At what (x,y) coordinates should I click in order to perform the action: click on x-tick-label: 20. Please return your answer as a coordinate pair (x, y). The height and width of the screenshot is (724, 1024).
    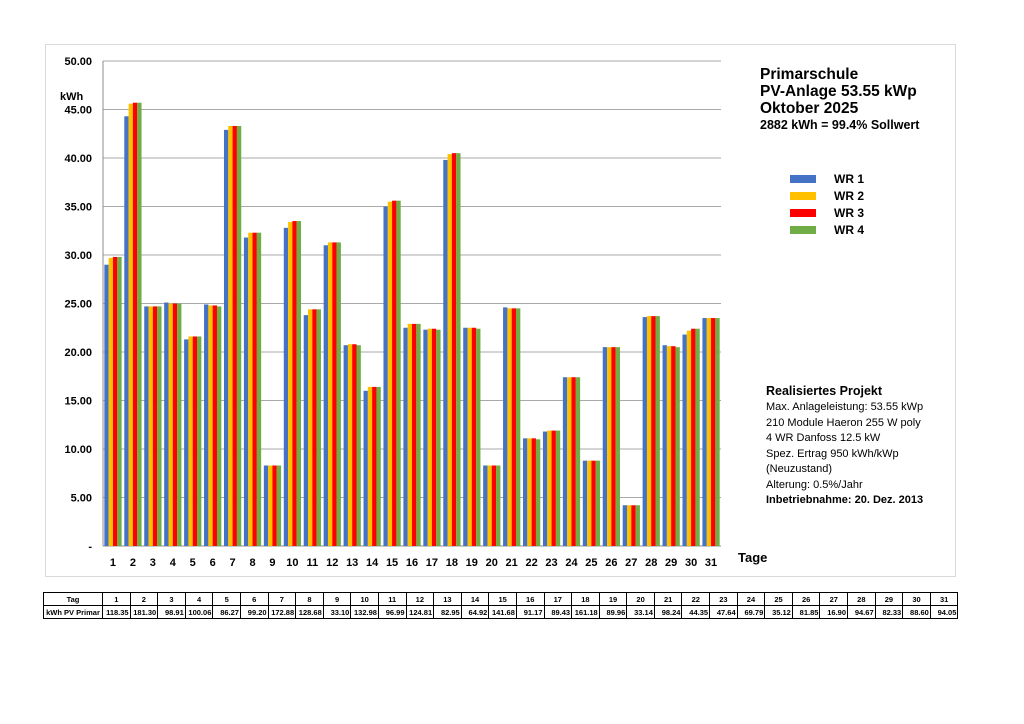
    Looking at the image, I should click on (492, 563).